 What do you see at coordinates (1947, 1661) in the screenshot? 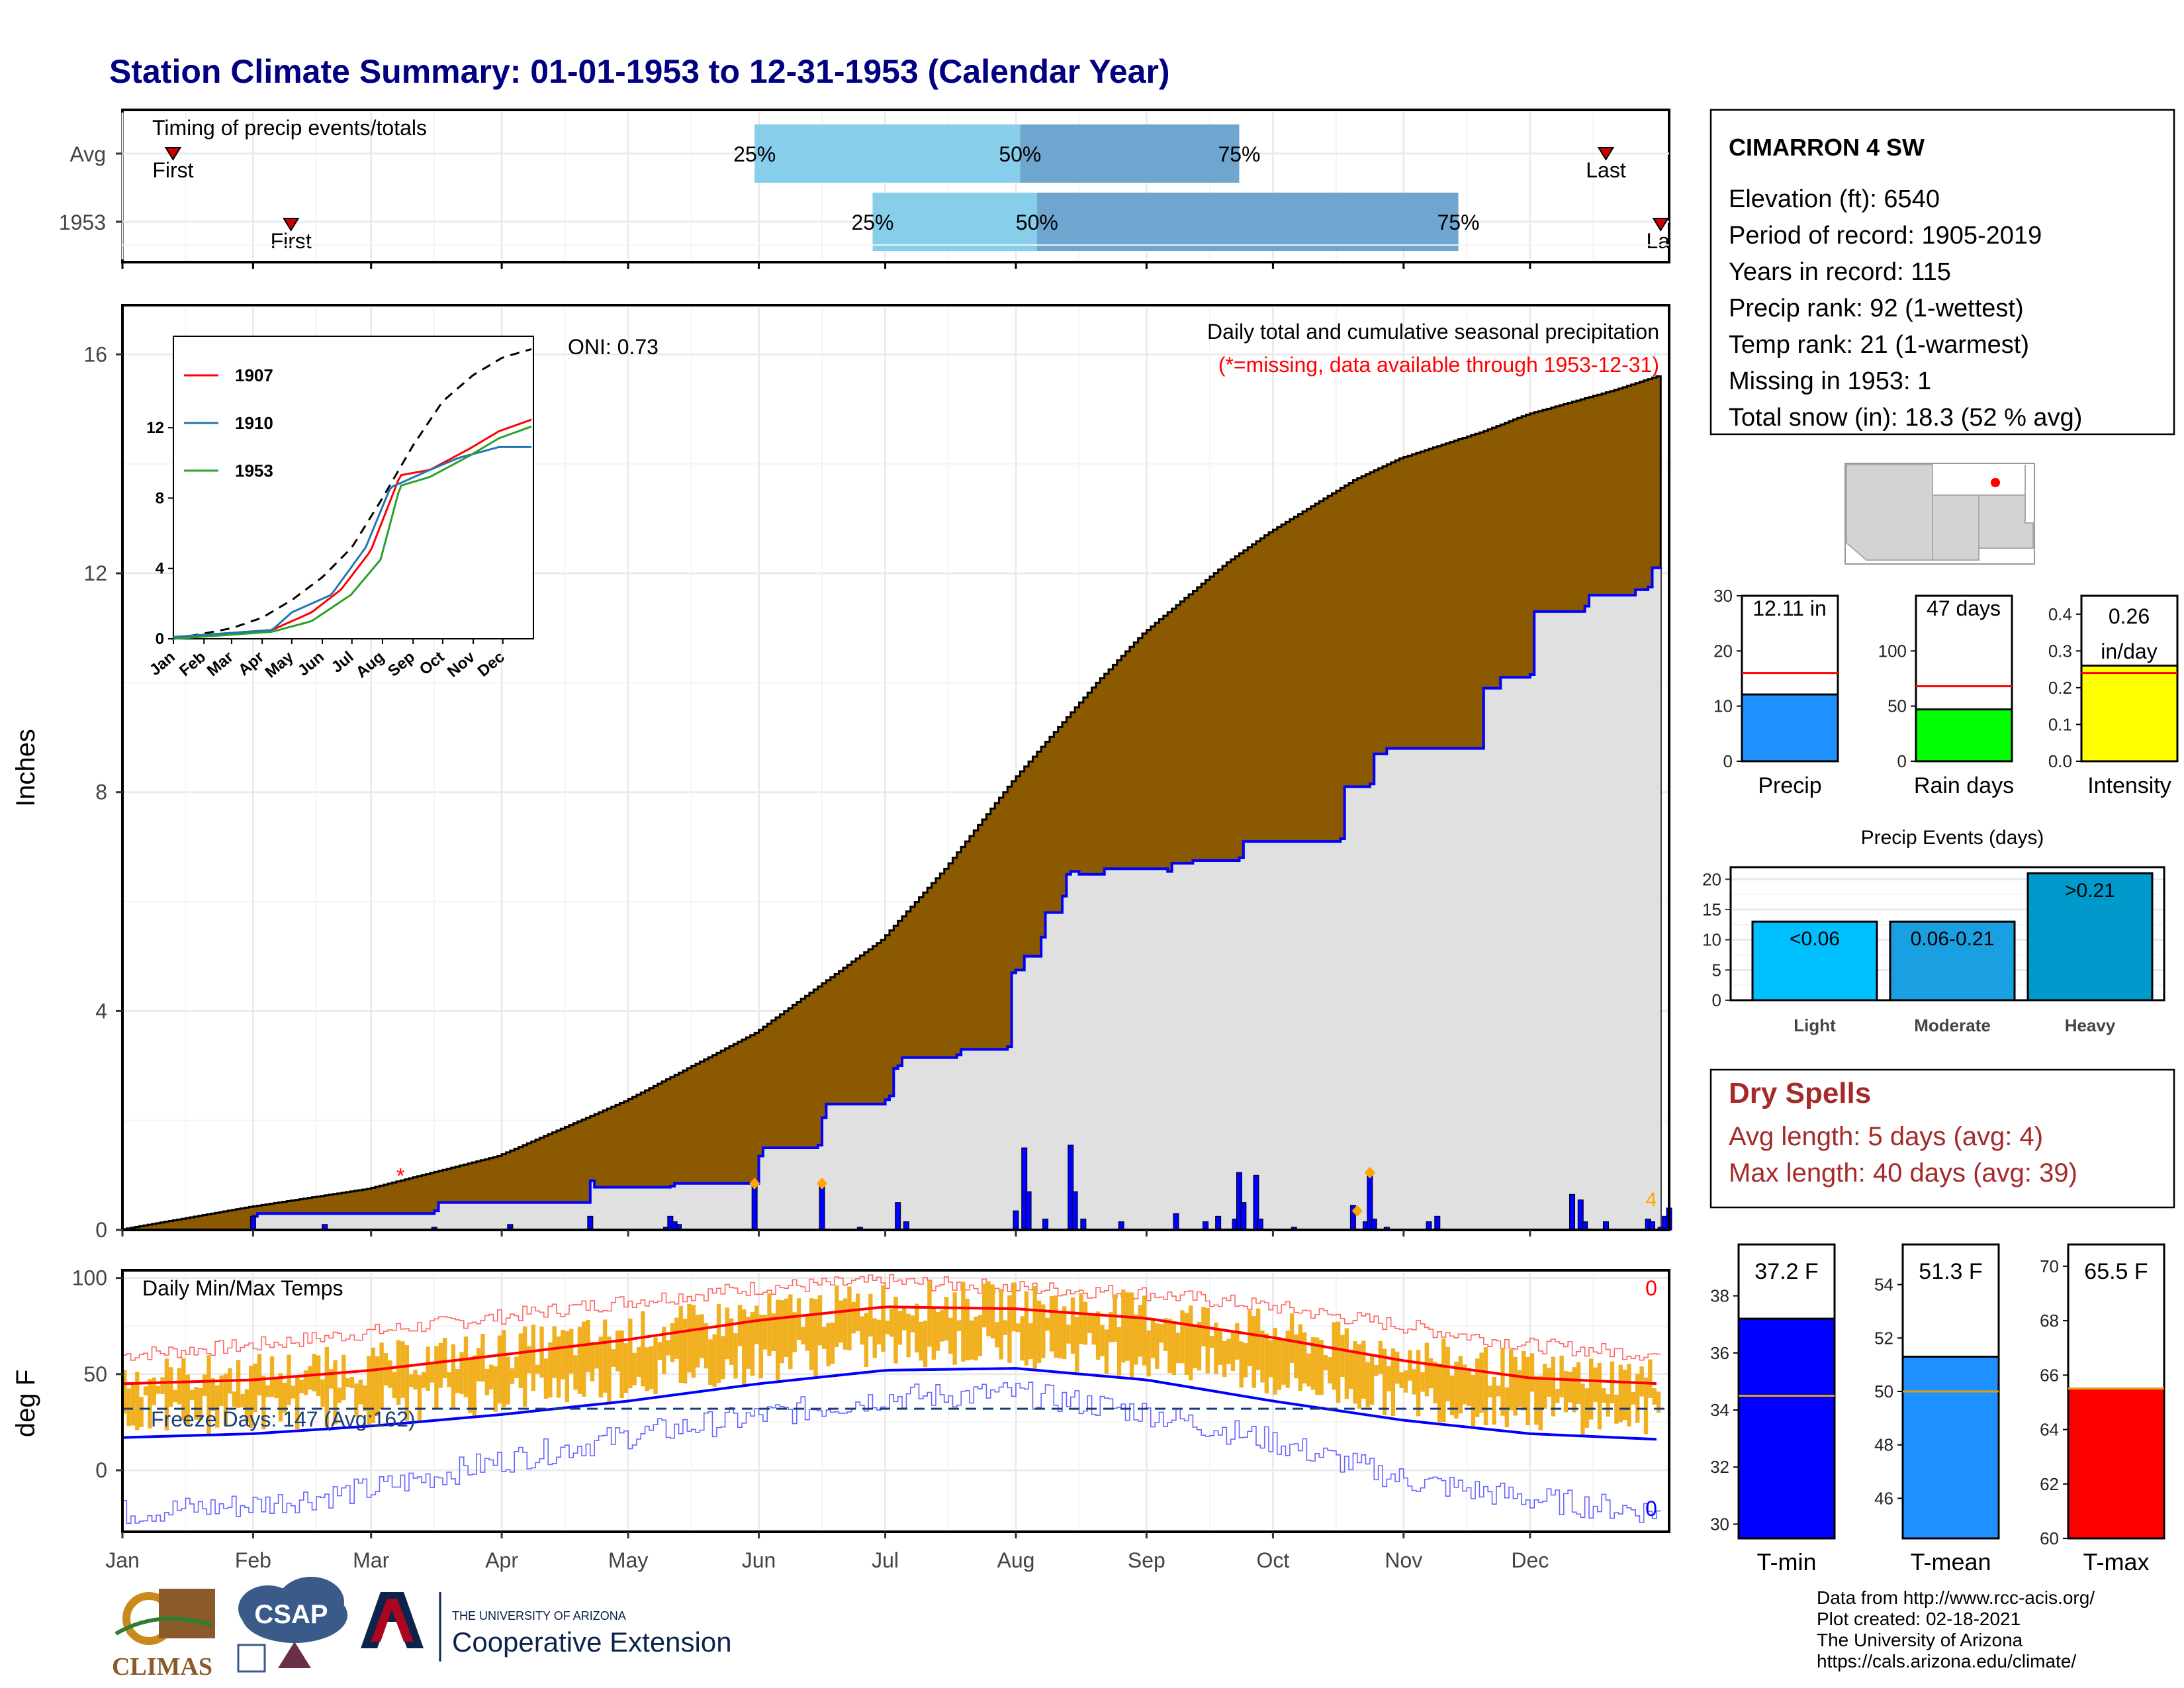
I see `footer-website: https://cals.arizona.edu/climate/` at bounding box center [1947, 1661].